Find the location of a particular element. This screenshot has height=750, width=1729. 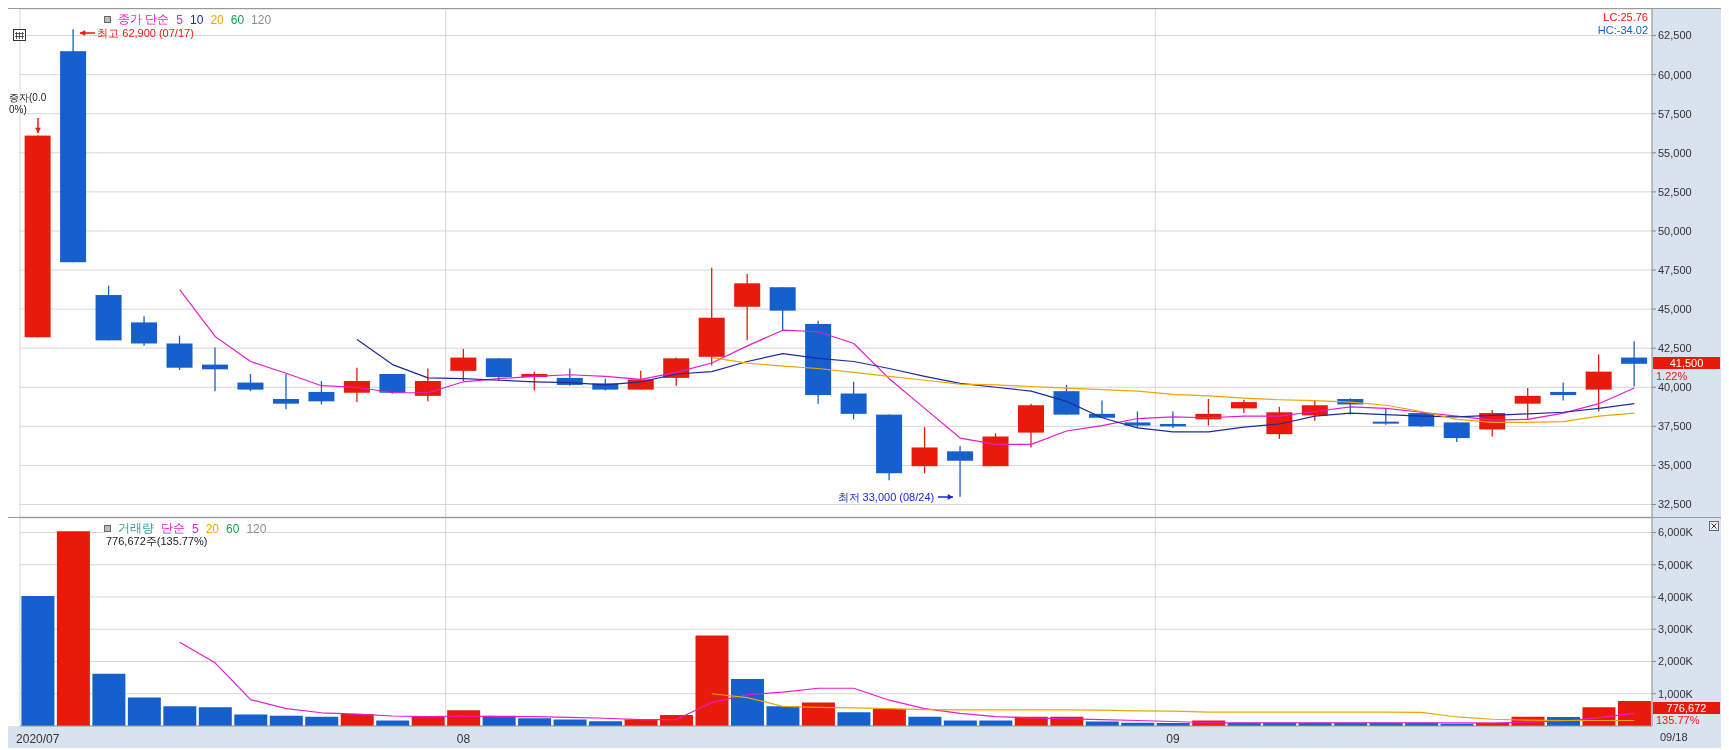

y-tick-label: 35,000 is located at coordinates (1675, 465).